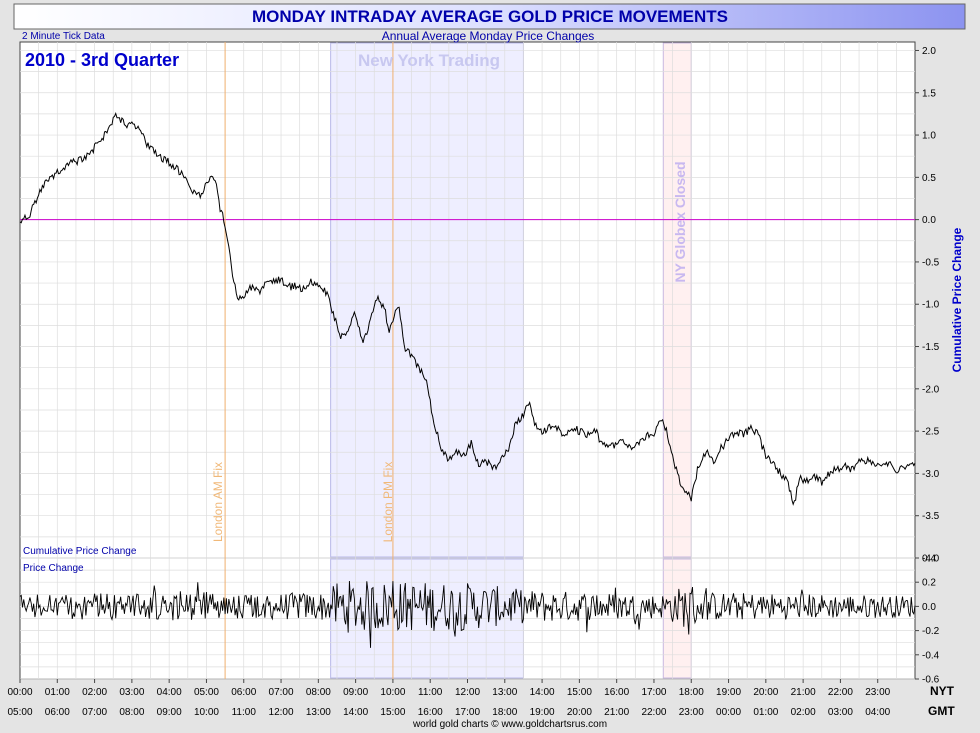  Describe the element at coordinates (169, 692) in the screenshot. I see `nyt-tick-label: 04:00` at that location.